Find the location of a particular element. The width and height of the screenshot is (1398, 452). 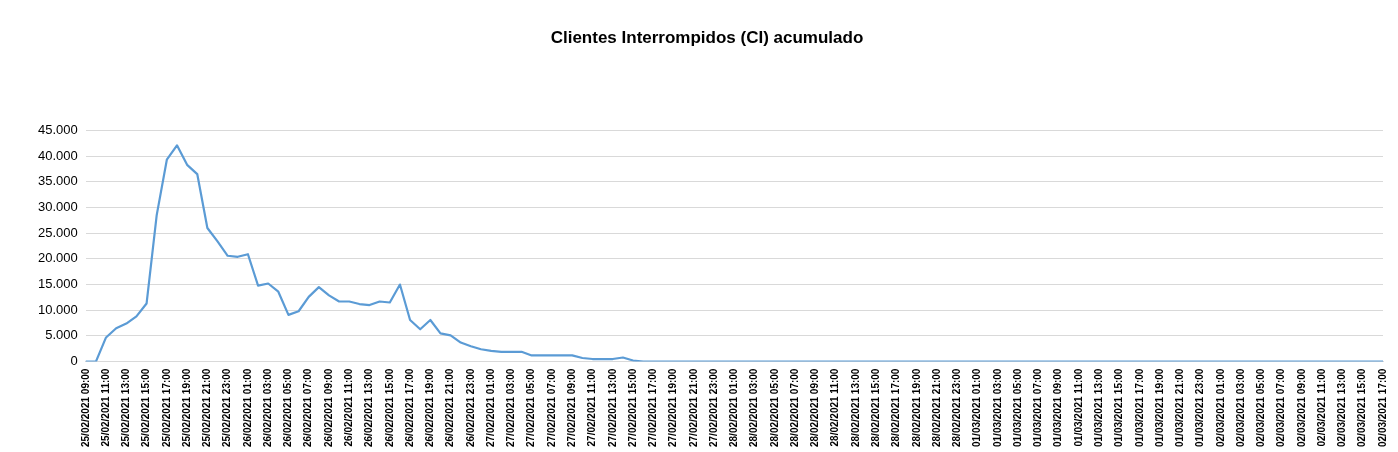

x-tick-label: 28/02/2021 03:00 is located at coordinates (754, 407).